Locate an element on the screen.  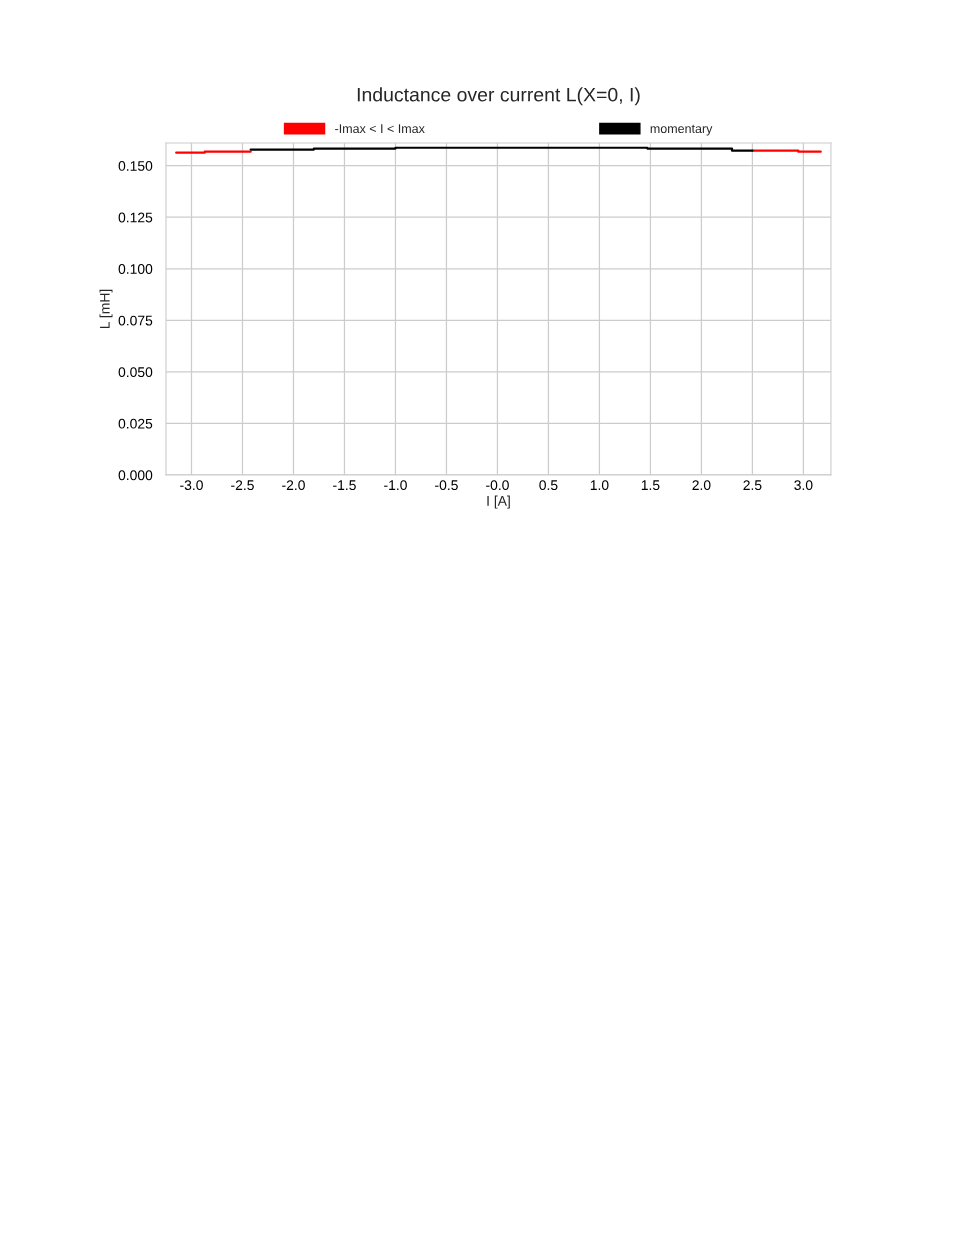
x-tick-label: 1.5 is located at coordinates (650, 485).